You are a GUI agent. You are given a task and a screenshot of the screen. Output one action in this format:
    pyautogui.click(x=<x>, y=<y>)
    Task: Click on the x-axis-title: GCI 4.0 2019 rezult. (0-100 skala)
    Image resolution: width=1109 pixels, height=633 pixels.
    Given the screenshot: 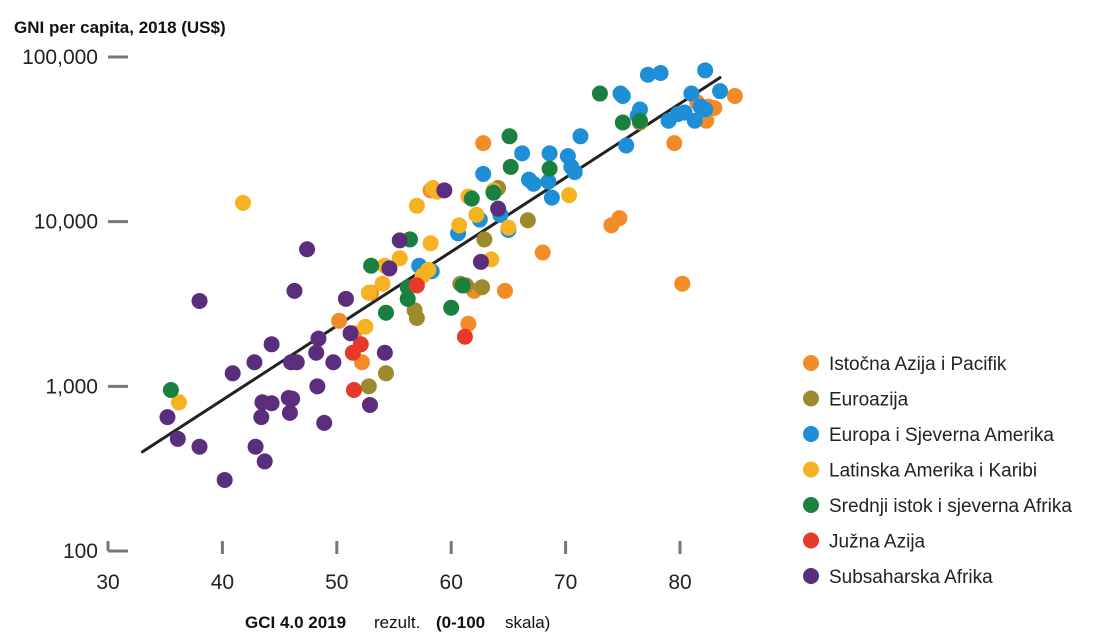 What is the action you would take?
    pyautogui.click(x=397, y=622)
    